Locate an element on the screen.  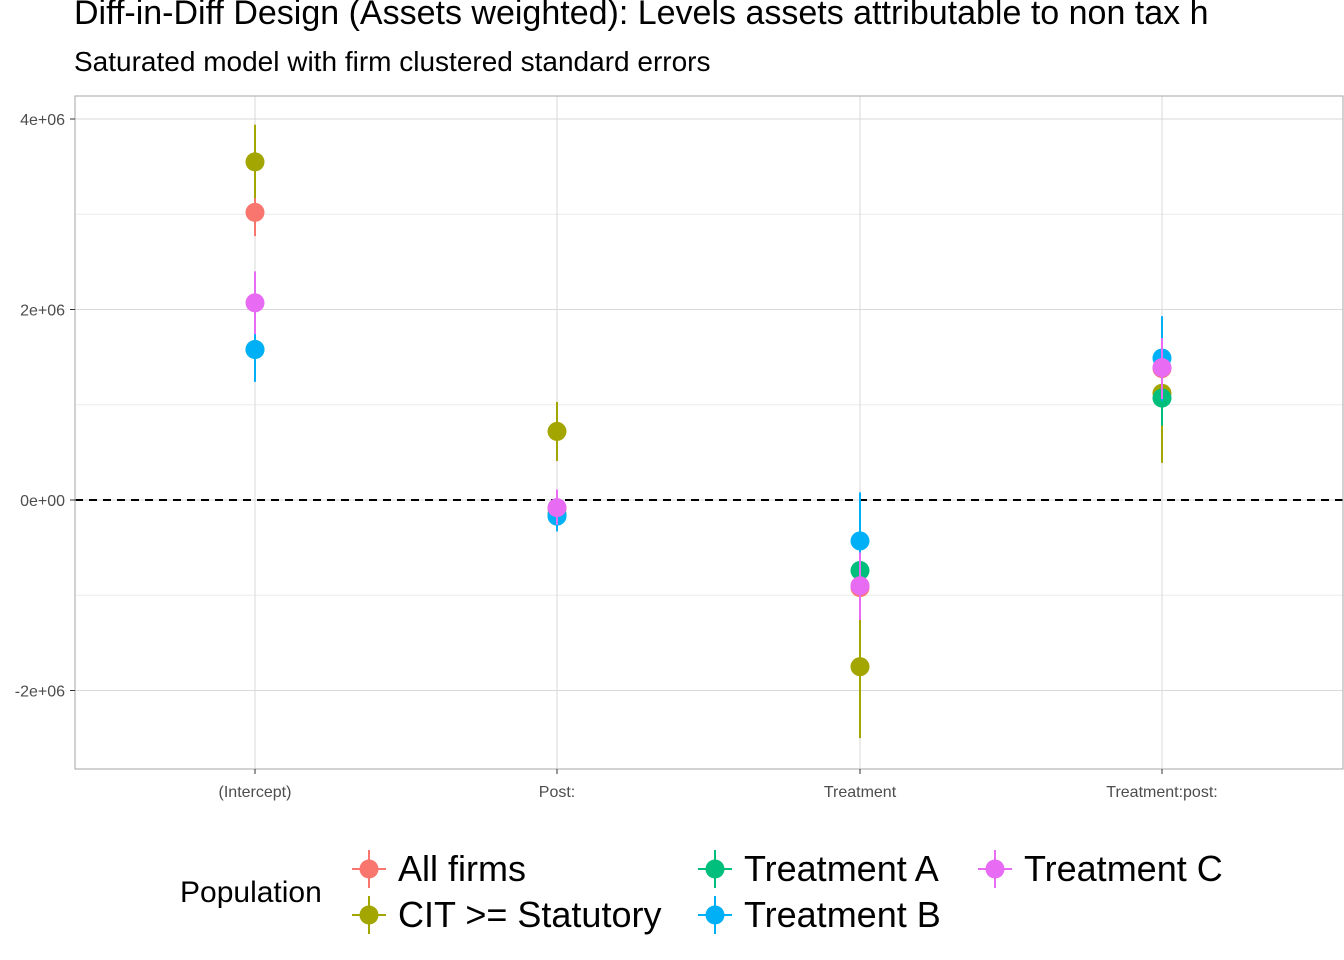
x-tick-label: Post: is located at coordinates (557, 792).